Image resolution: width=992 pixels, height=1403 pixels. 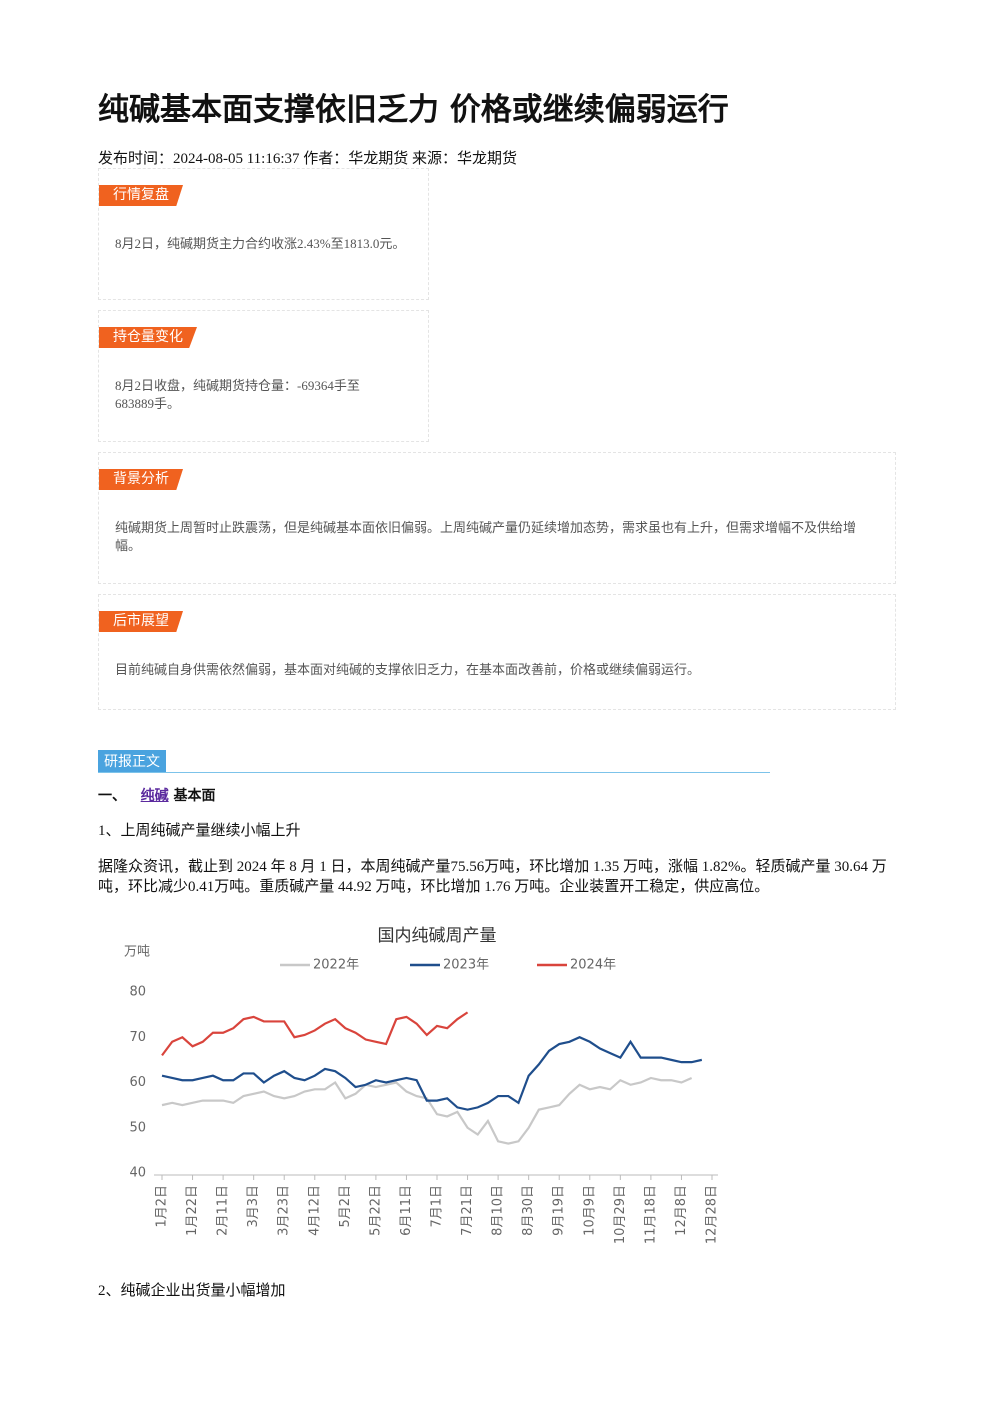 I want to click on section-box: 行情复盘 8月2日，纯碱期货主力合约收涨2.43%至1813.0元。, so click(x=263, y=234).